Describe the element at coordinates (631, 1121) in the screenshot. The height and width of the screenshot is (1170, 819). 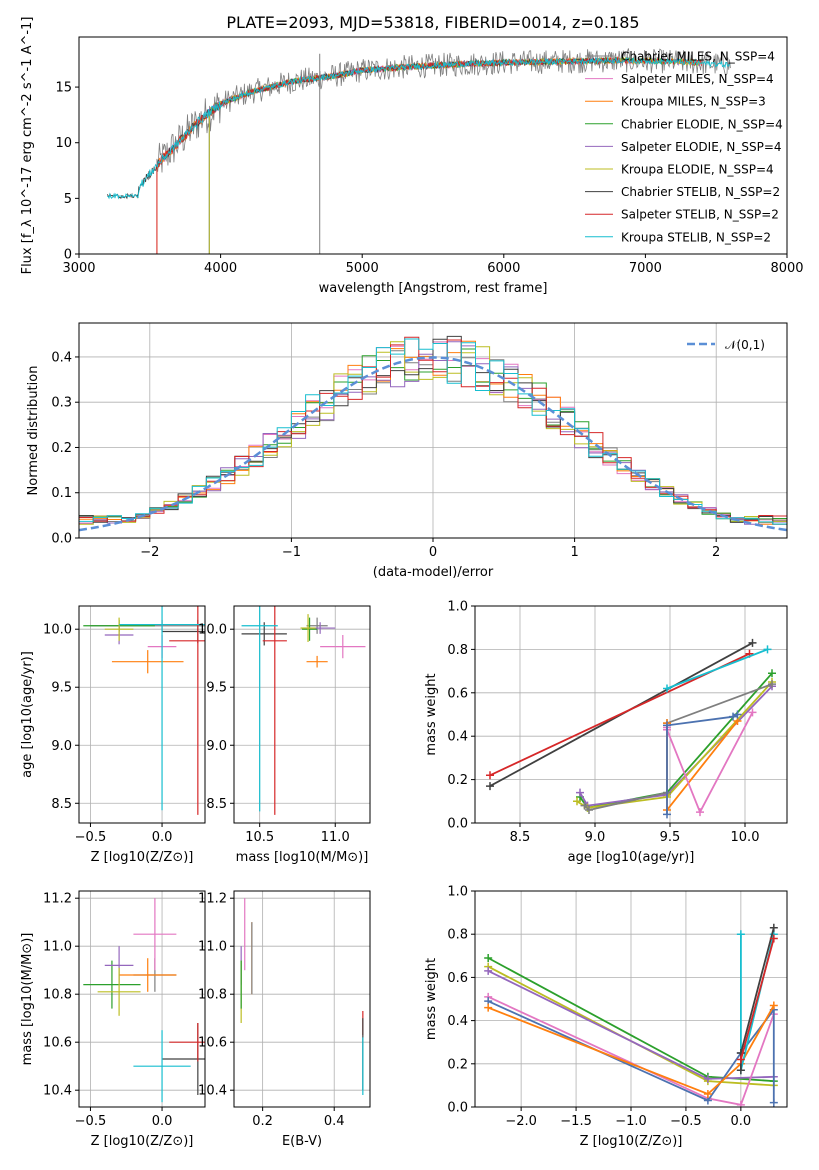
I see `x-tick-label: −1.0` at that location.